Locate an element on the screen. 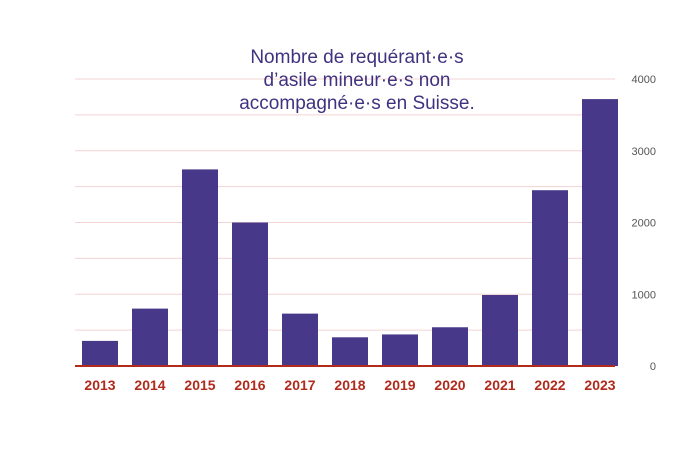 This screenshot has height=450, width=700. bar-2015 is located at coordinates (200, 267).